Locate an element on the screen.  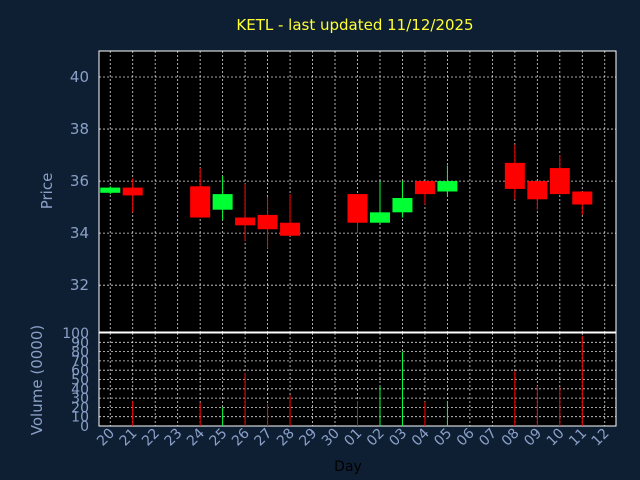
volume-tick-label: 30 is located at coordinates (80, 399).